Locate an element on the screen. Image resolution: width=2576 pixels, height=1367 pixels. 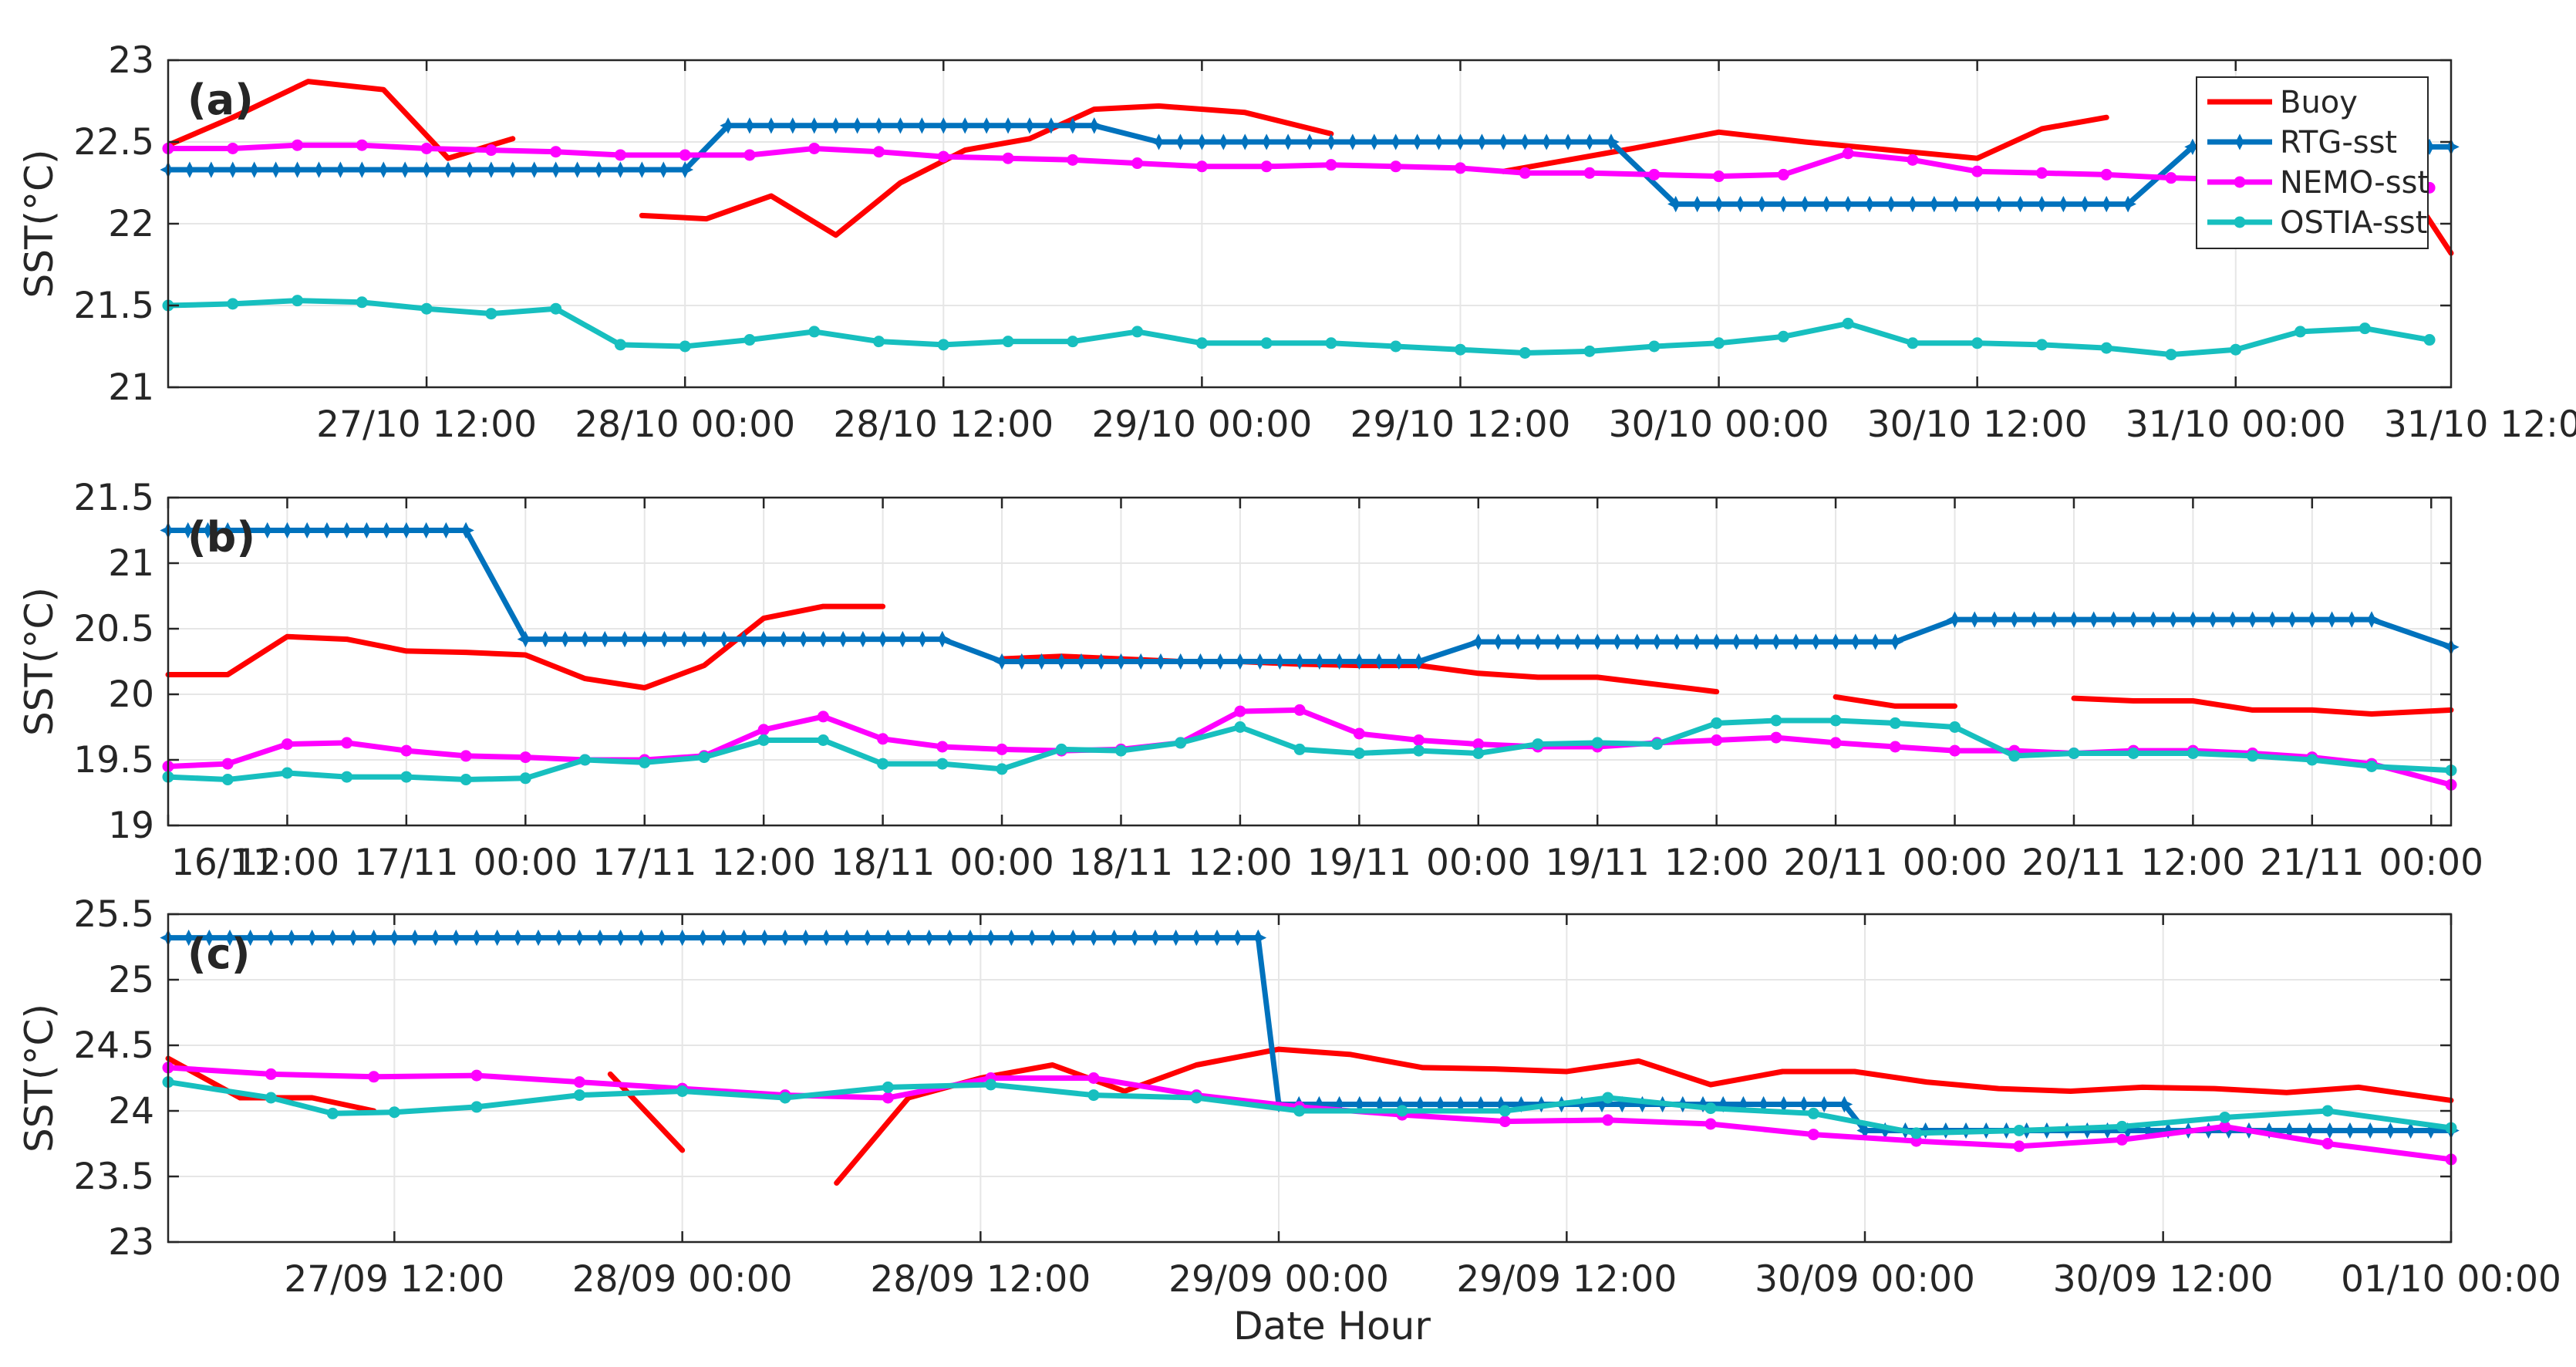
series-rtg-sst-b is located at coordinates (1310, 595).